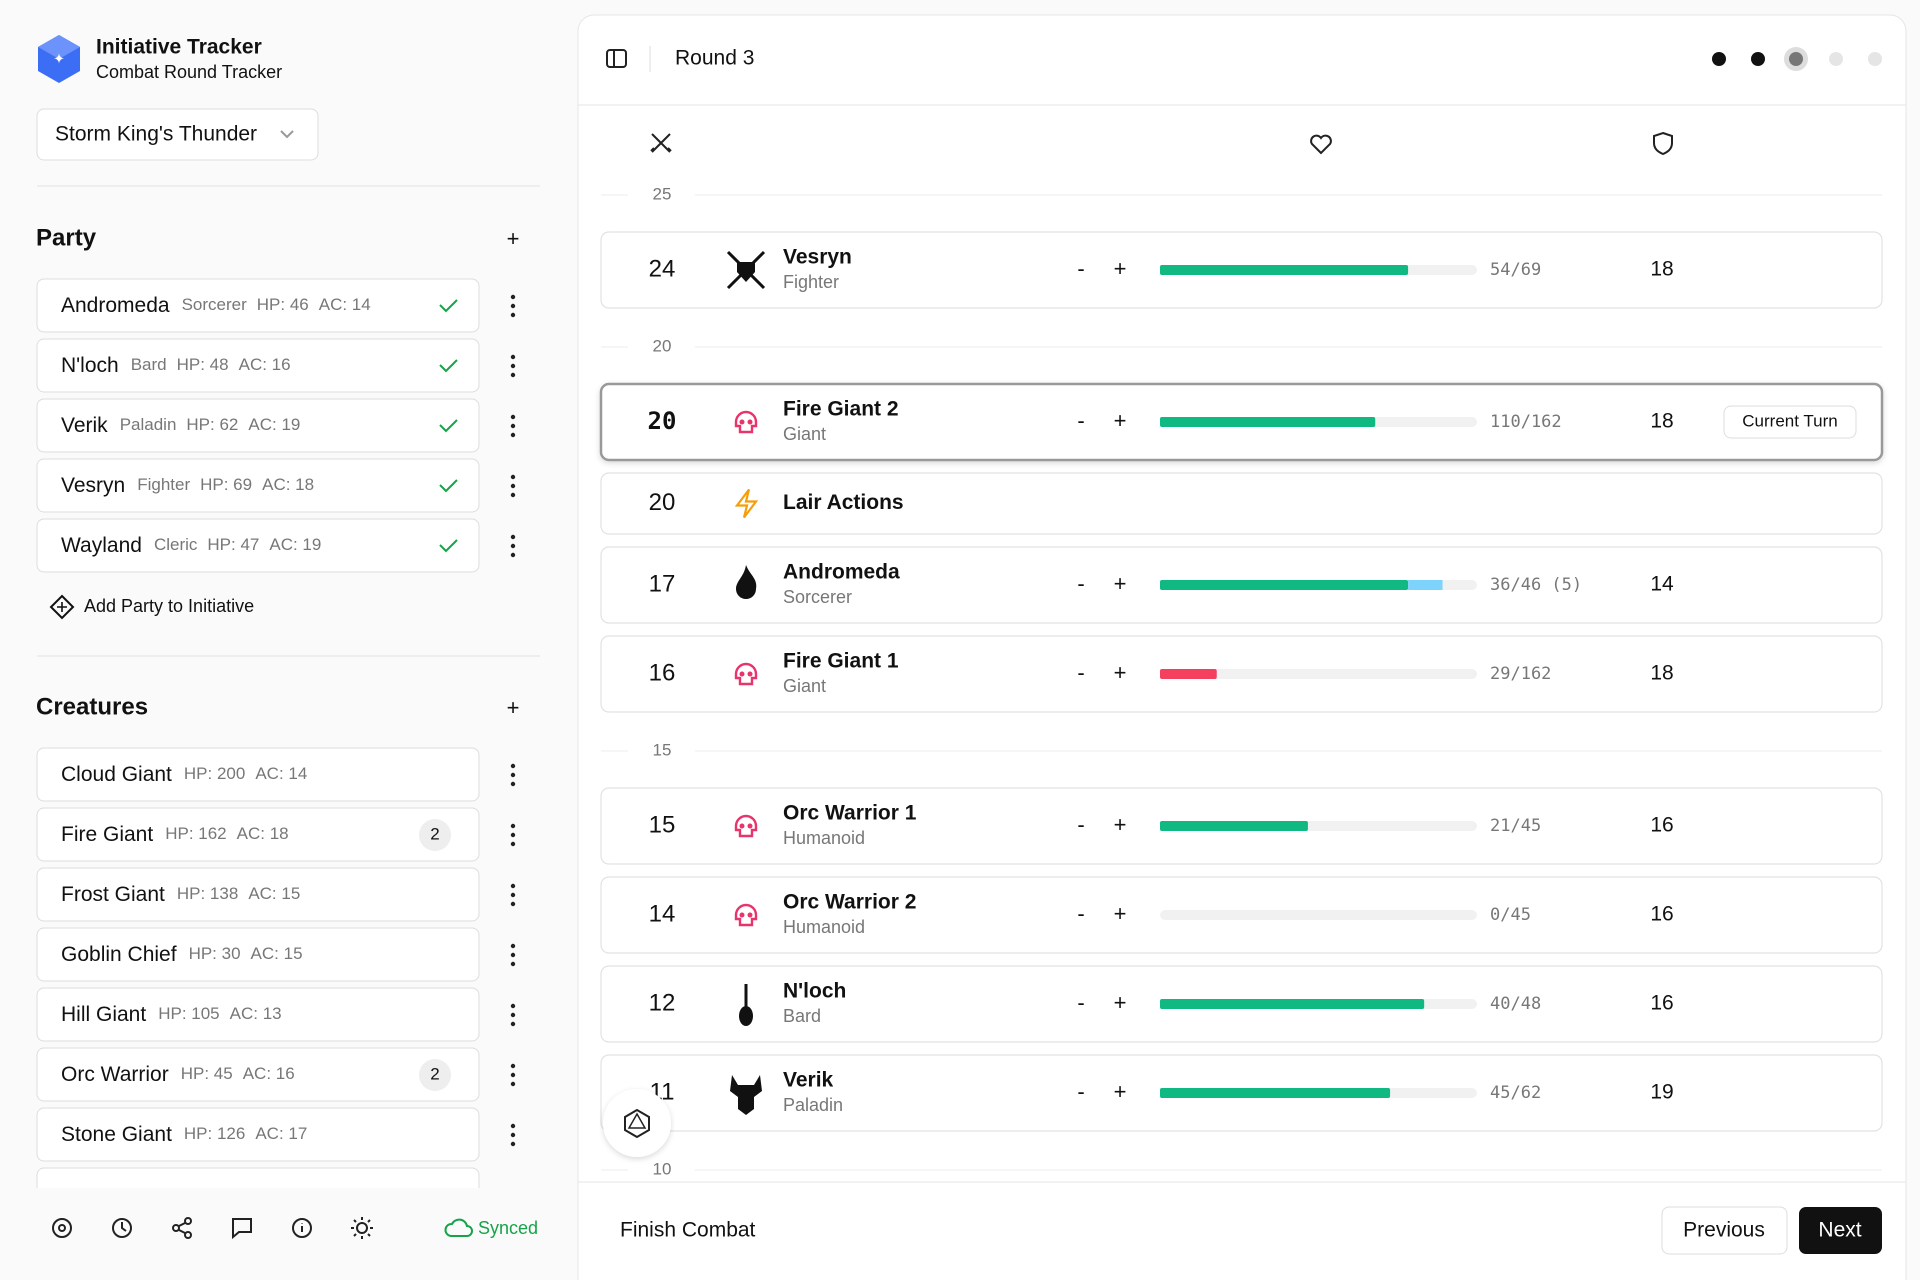 The image size is (1920, 1280). Describe the element at coordinates (122, 1228) in the screenshot. I see `history-button` at that location.